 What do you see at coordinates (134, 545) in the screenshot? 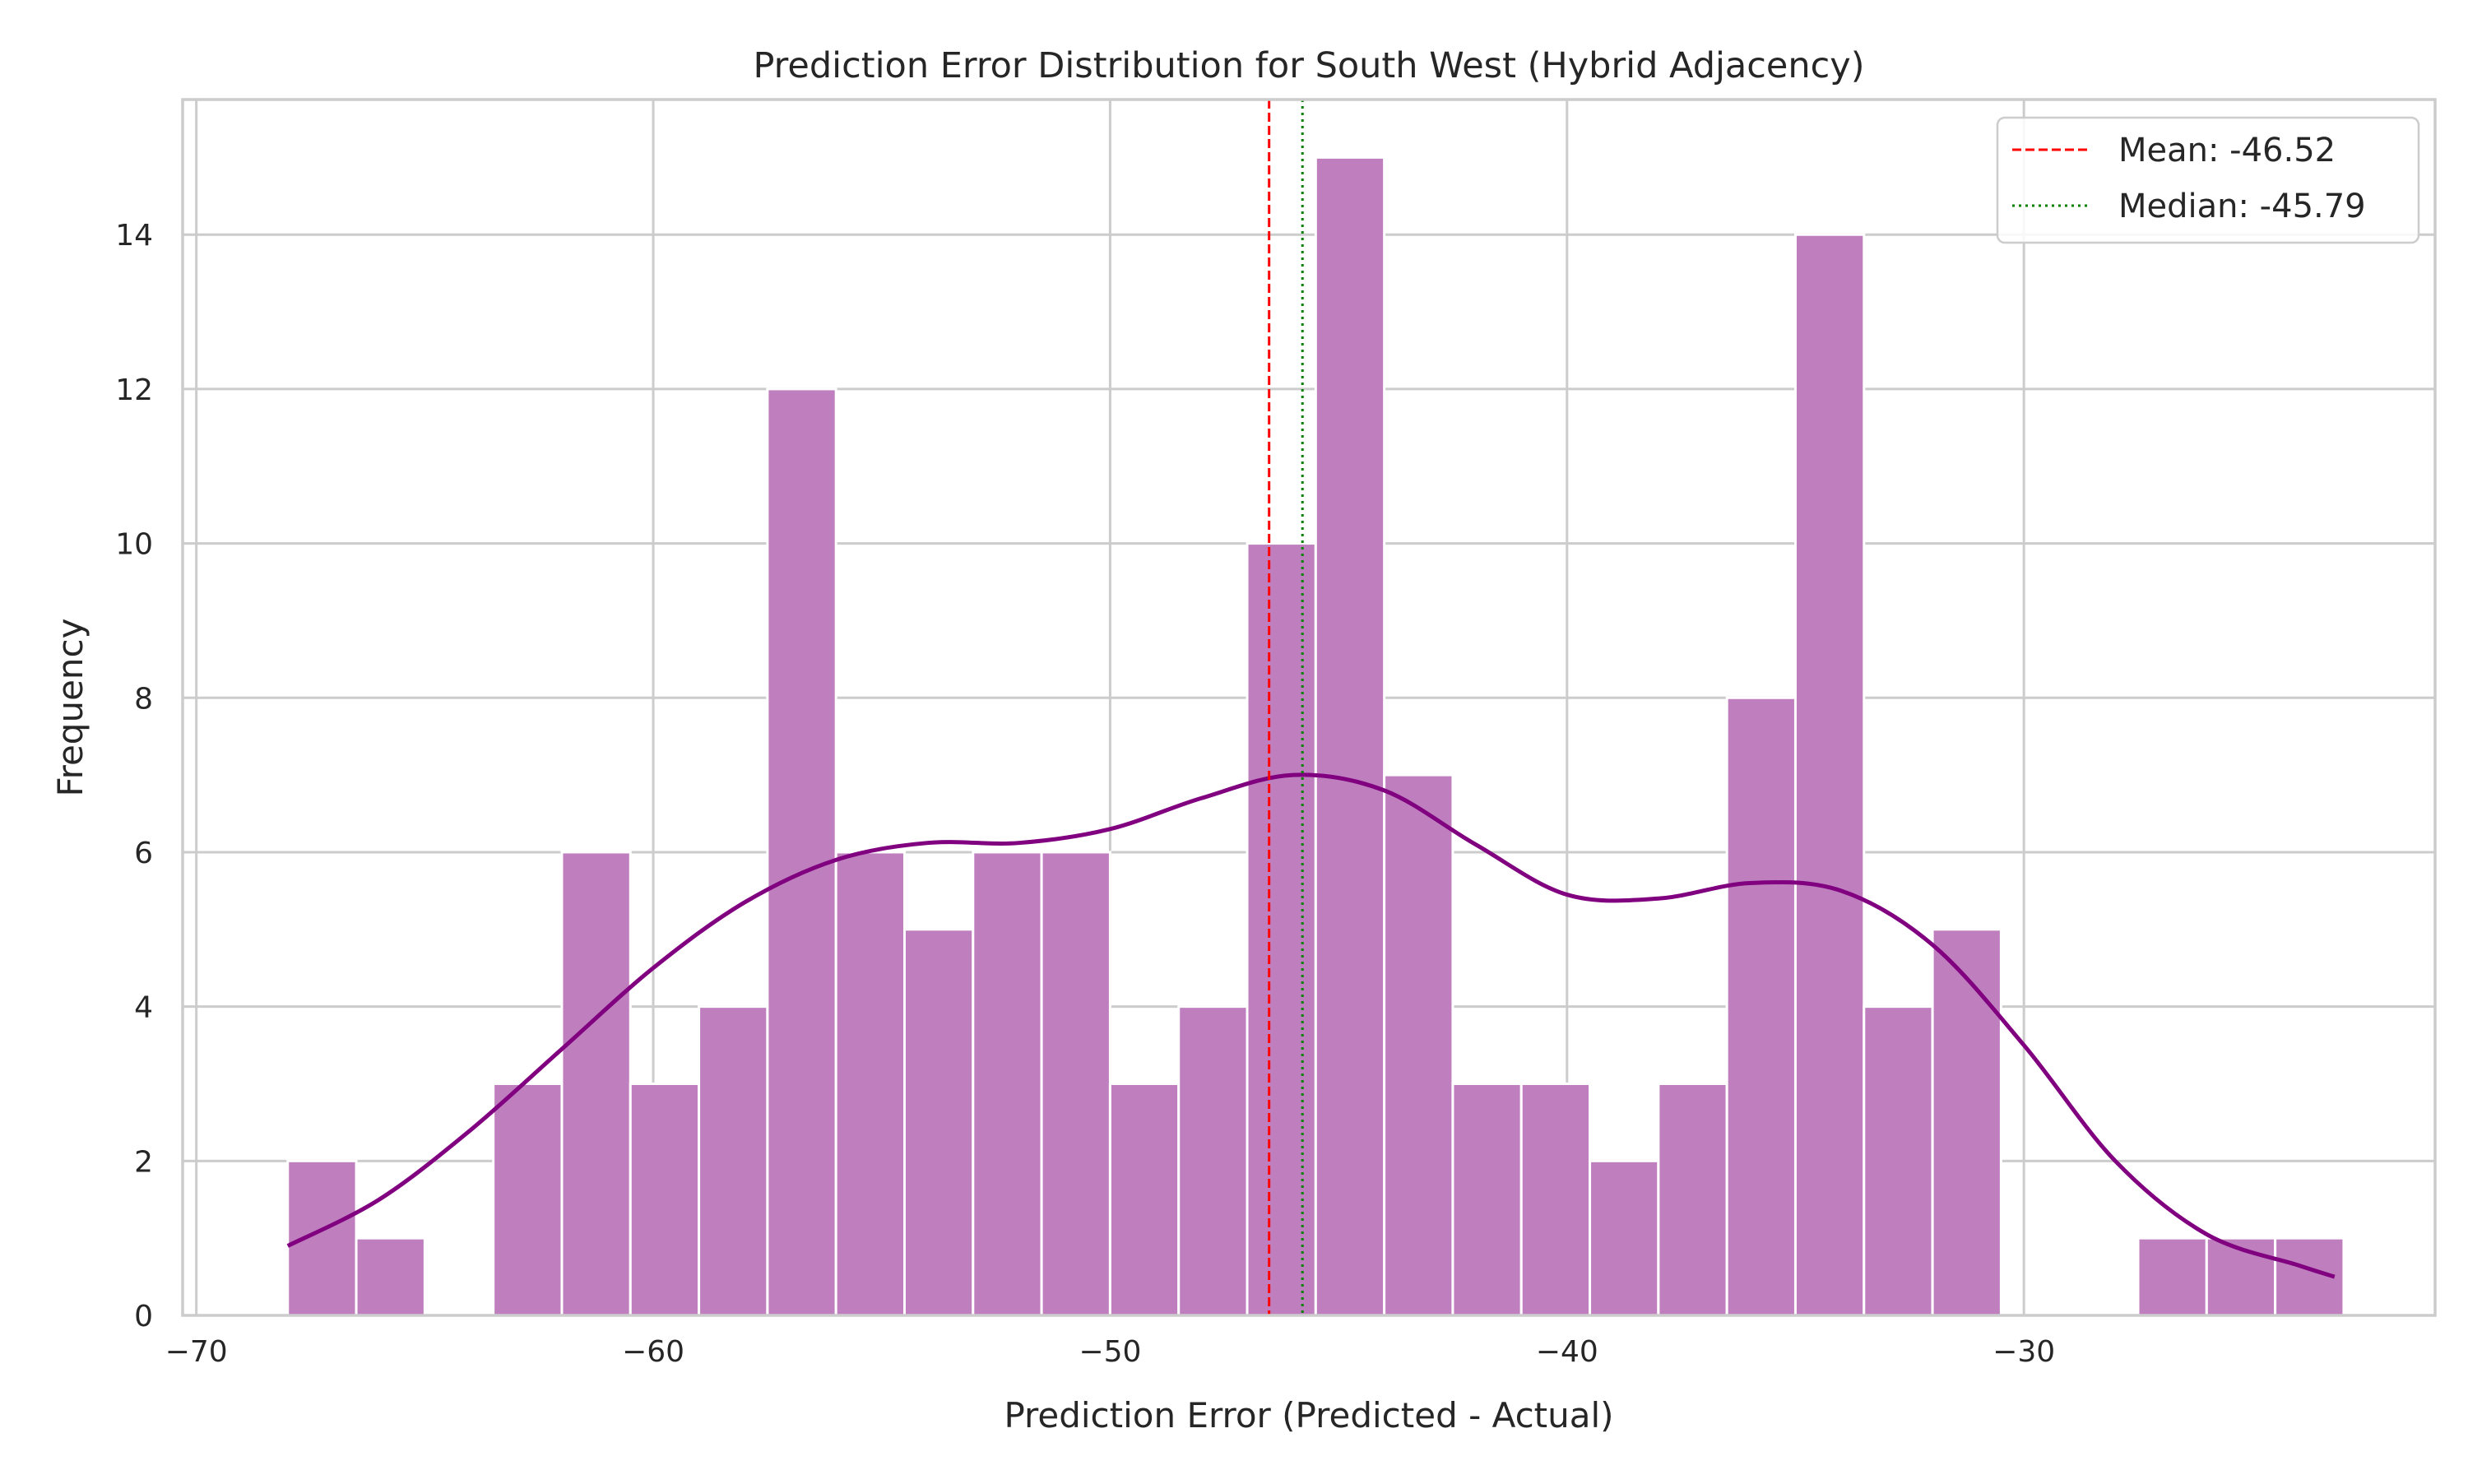
I see `y-tick-label: 10` at bounding box center [134, 545].